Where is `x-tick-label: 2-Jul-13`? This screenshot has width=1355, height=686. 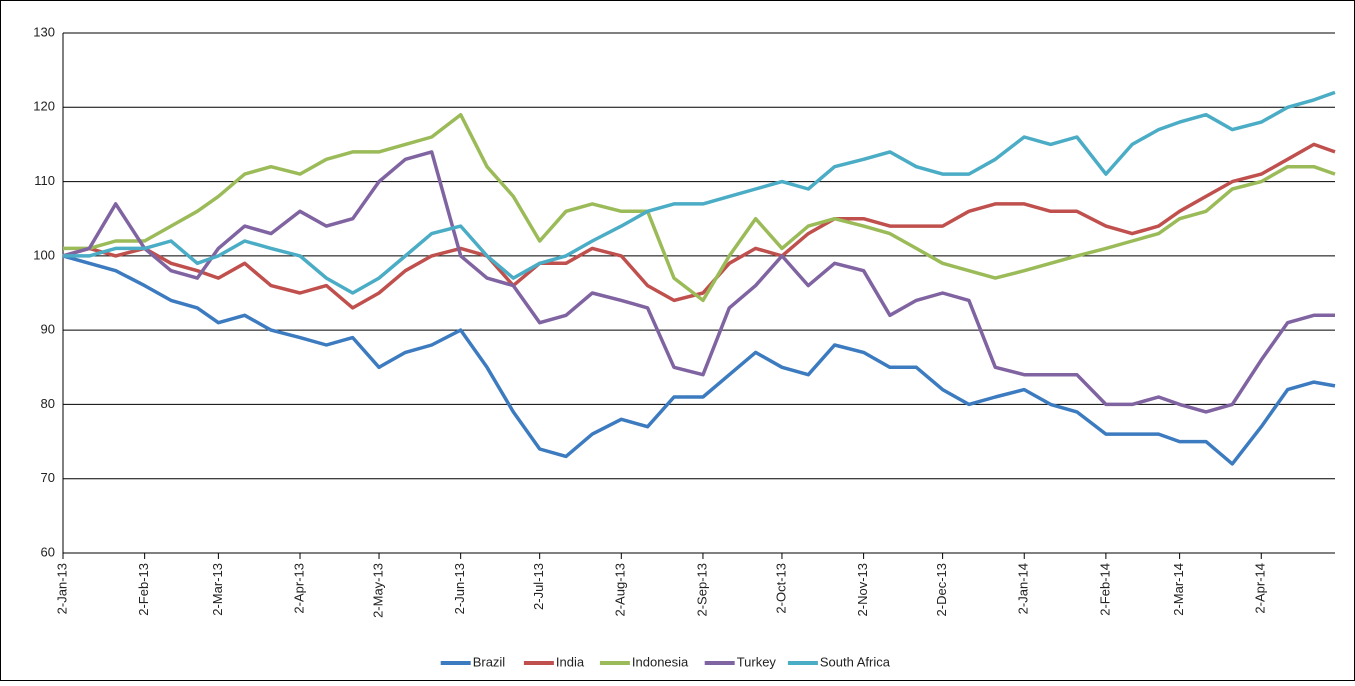 x-tick-label: 2-Jul-13 is located at coordinates (538, 586).